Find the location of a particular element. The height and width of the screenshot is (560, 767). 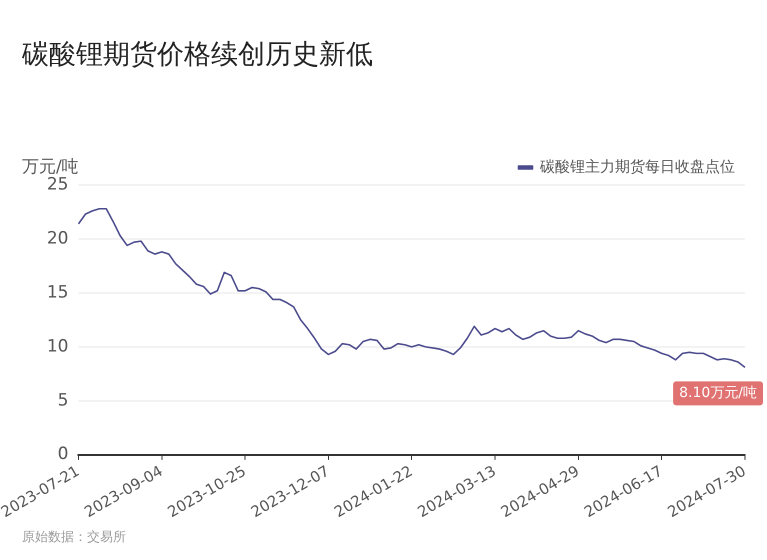

y-tick-label: 0 is located at coordinates (63, 454).